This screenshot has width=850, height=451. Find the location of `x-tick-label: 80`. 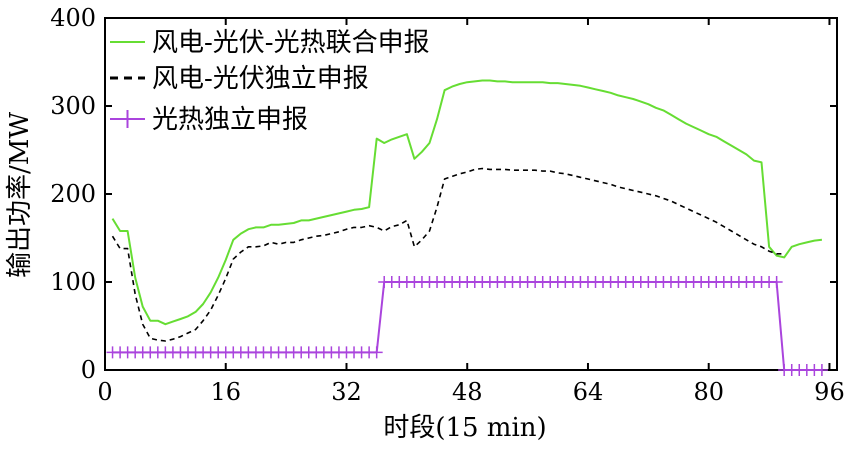

x-tick-label: 80 is located at coordinates (708, 392).